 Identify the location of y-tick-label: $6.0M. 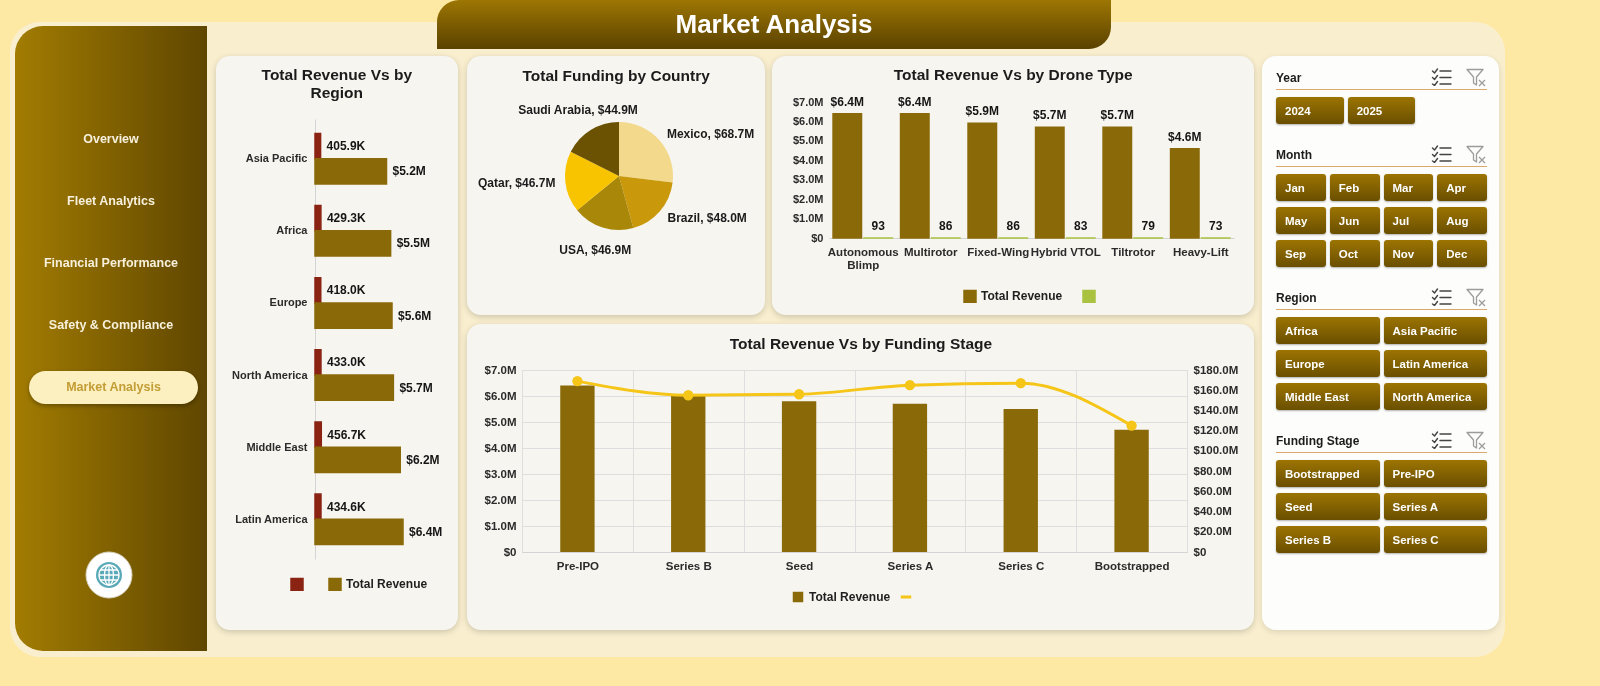
(808, 120).